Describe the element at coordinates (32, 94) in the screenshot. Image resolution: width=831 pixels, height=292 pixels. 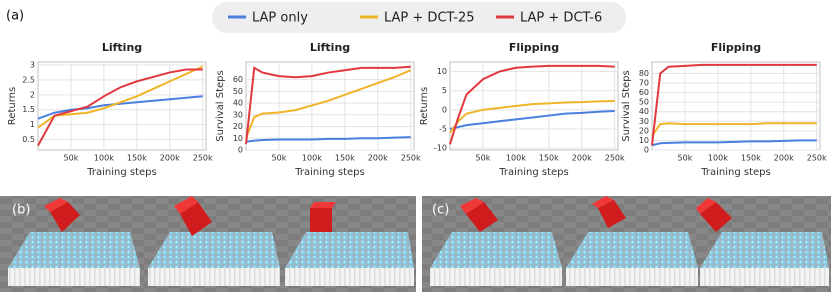
I see `y-tick-label: 2` at that location.